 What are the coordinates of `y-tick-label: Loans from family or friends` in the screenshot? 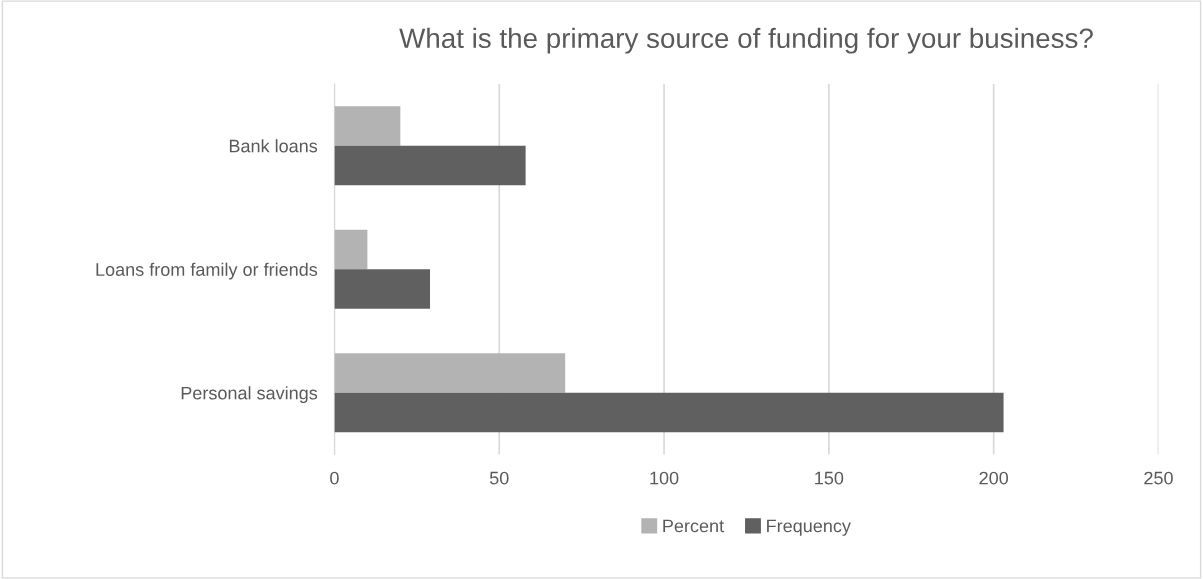 It's located at (207, 271).